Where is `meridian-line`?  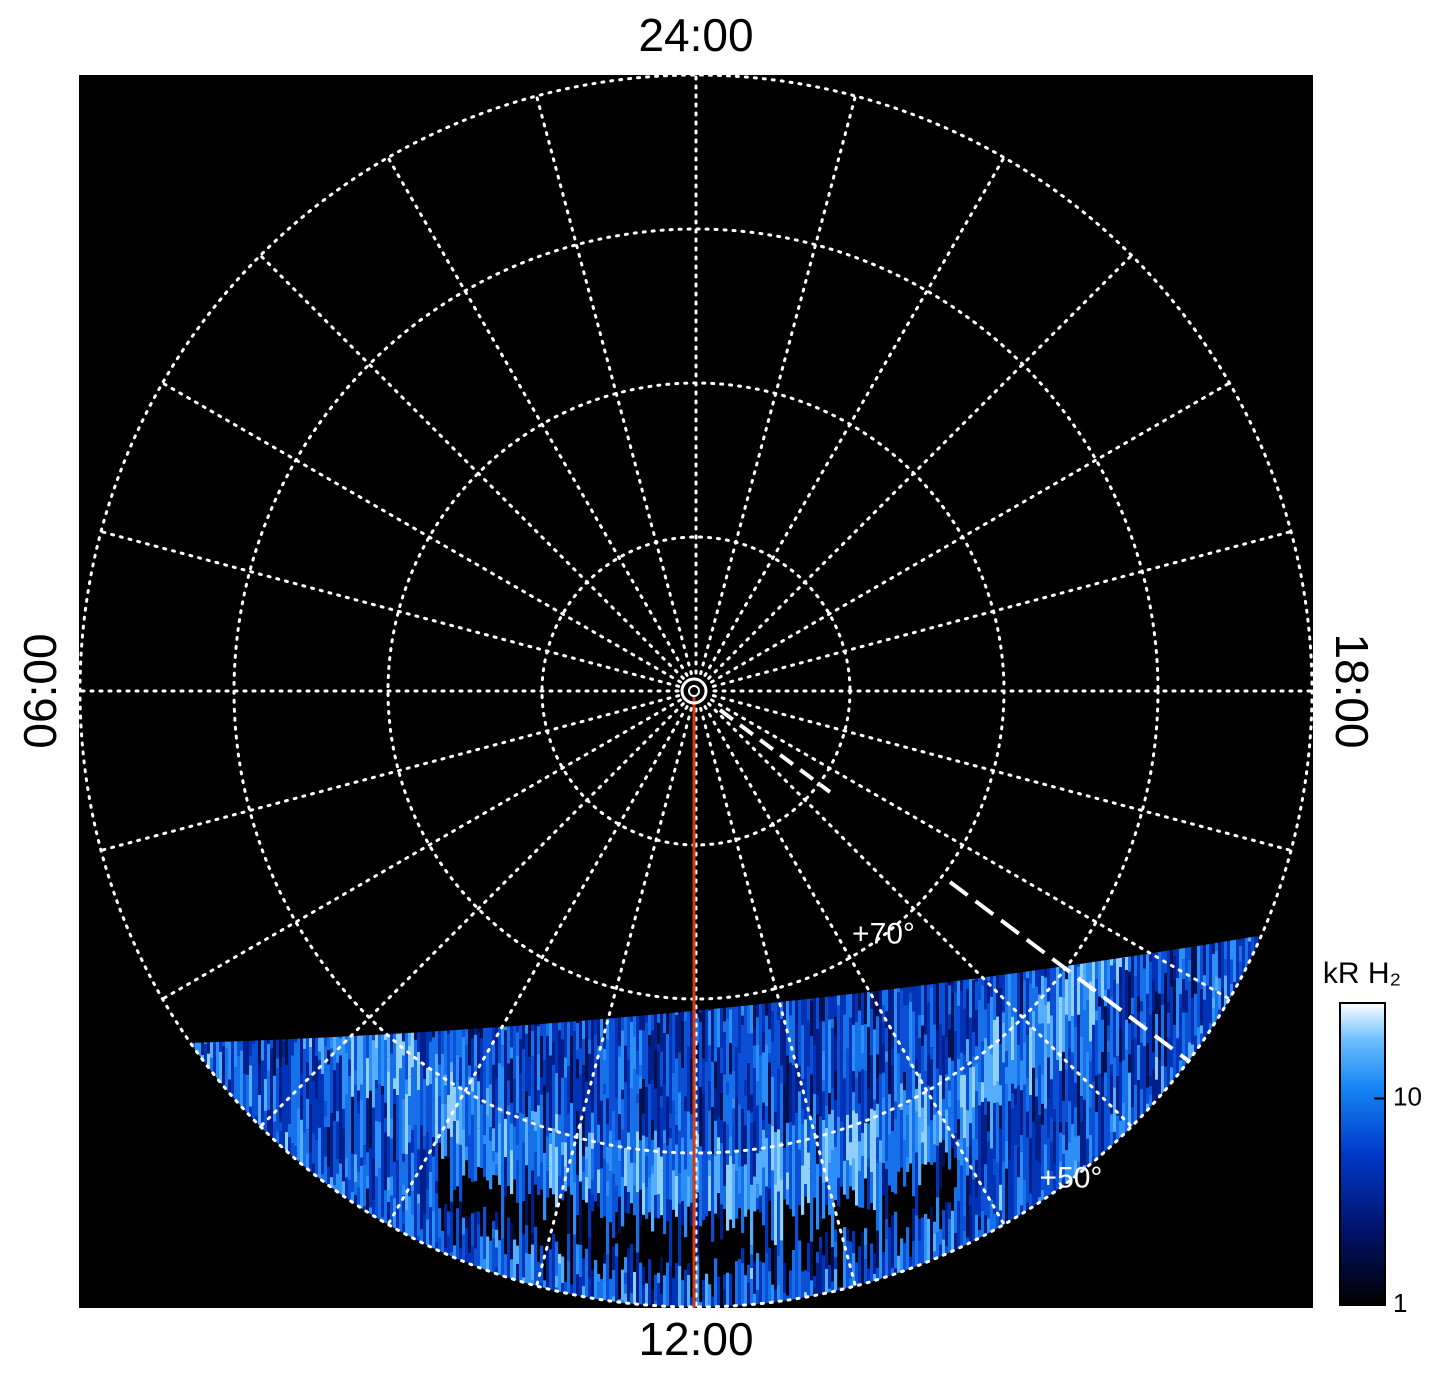
meridian-line is located at coordinates (614, 997).